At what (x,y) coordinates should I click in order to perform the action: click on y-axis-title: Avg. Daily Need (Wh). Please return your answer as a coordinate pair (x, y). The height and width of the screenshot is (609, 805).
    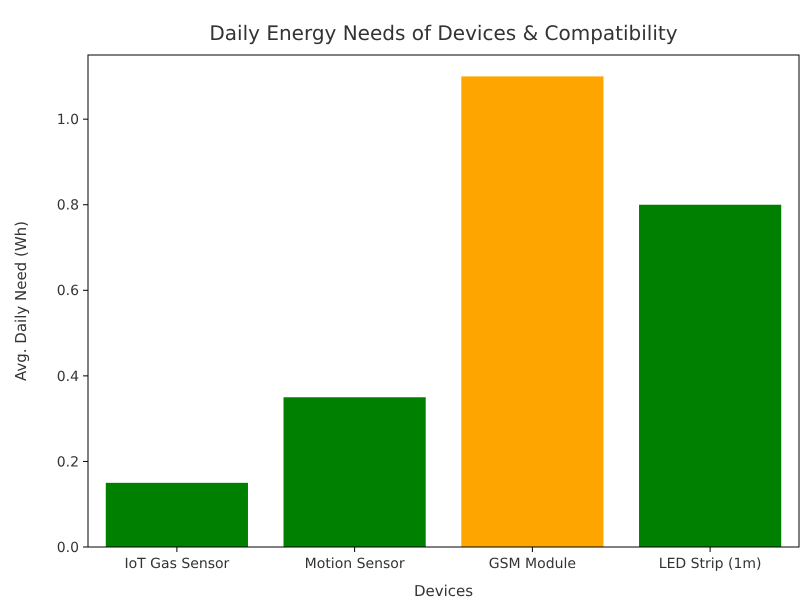
    Looking at the image, I should click on (21, 301).